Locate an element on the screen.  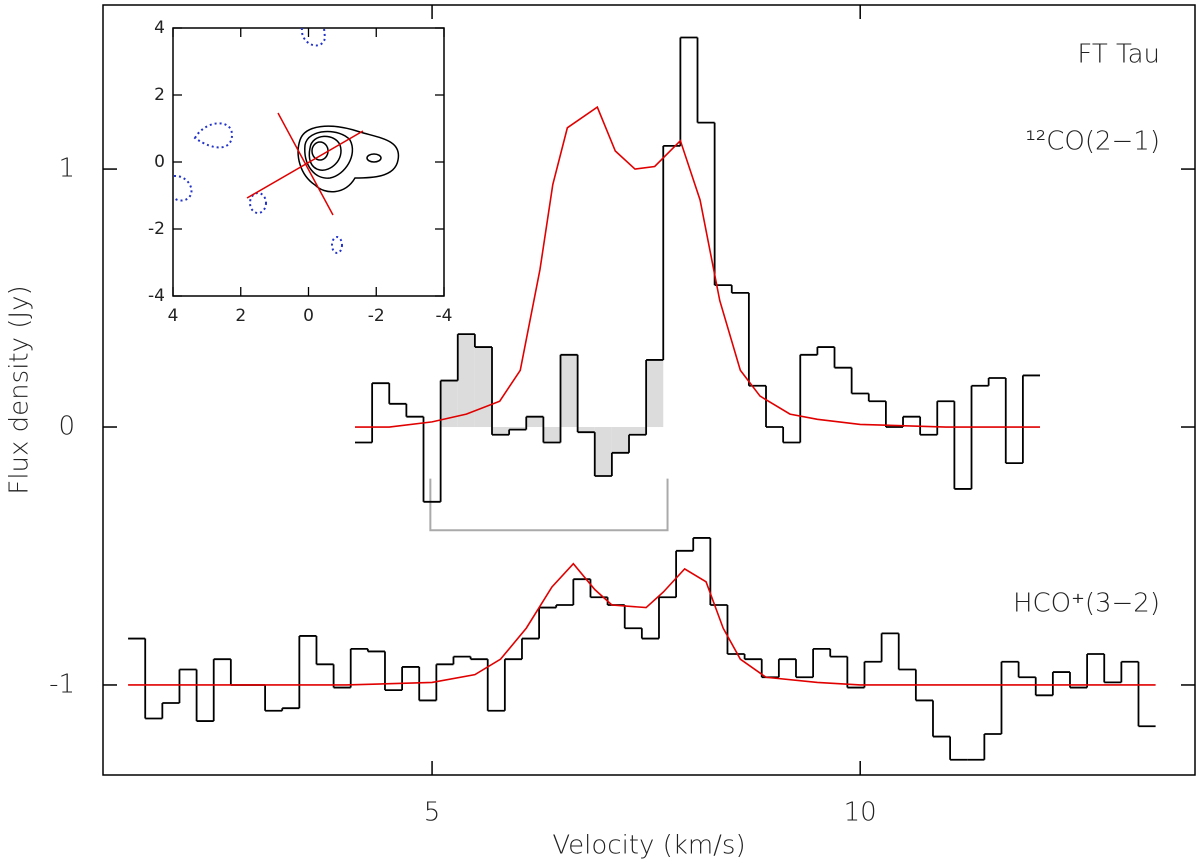
series-label: ¹²CO(2−1) is located at coordinates (1092, 142).